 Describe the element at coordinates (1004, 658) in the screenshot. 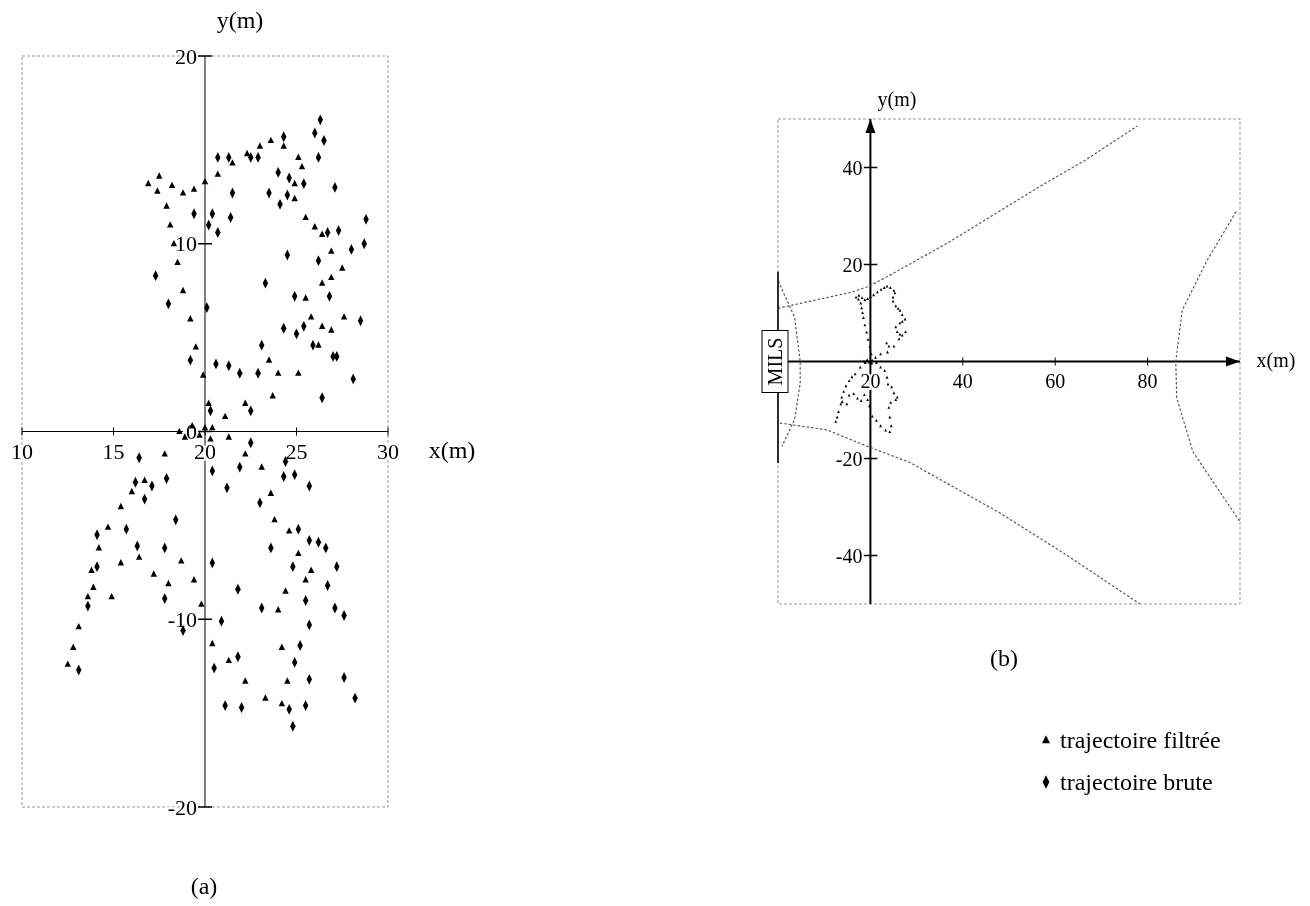

I see `text: (b)` at that location.